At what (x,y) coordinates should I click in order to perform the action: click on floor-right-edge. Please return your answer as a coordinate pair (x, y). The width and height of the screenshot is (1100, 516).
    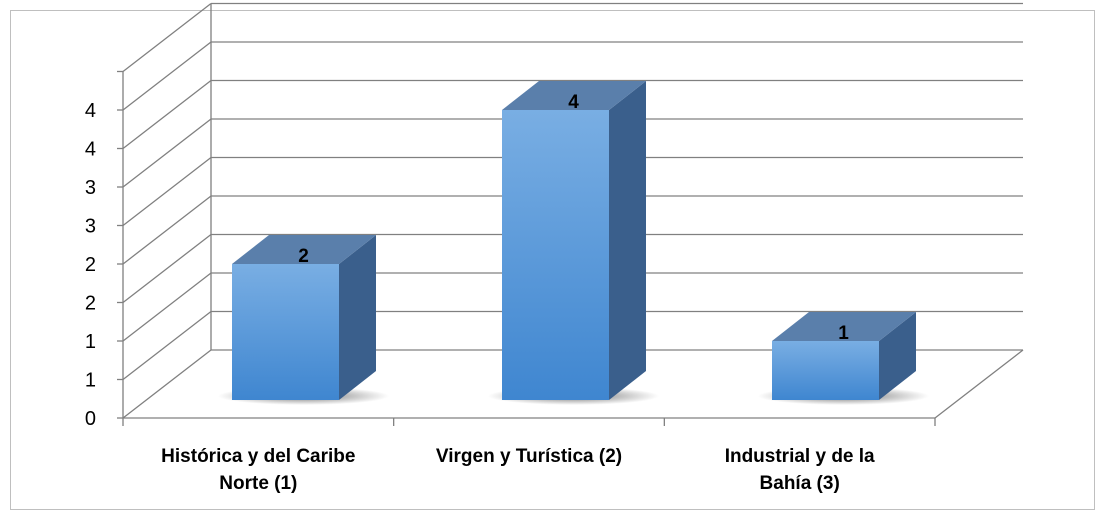
    Looking at the image, I should click on (979, 384).